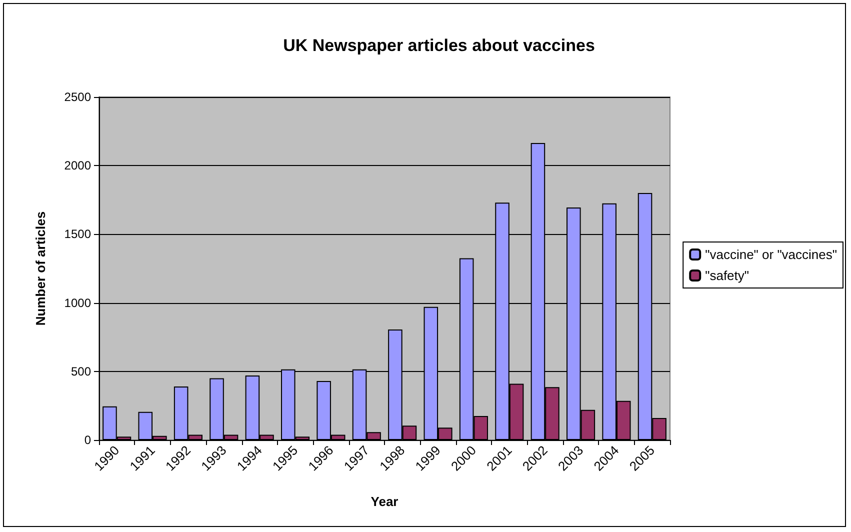 The width and height of the screenshot is (851, 532). I want to click on y-tick-label: 500, so click(81, 371).